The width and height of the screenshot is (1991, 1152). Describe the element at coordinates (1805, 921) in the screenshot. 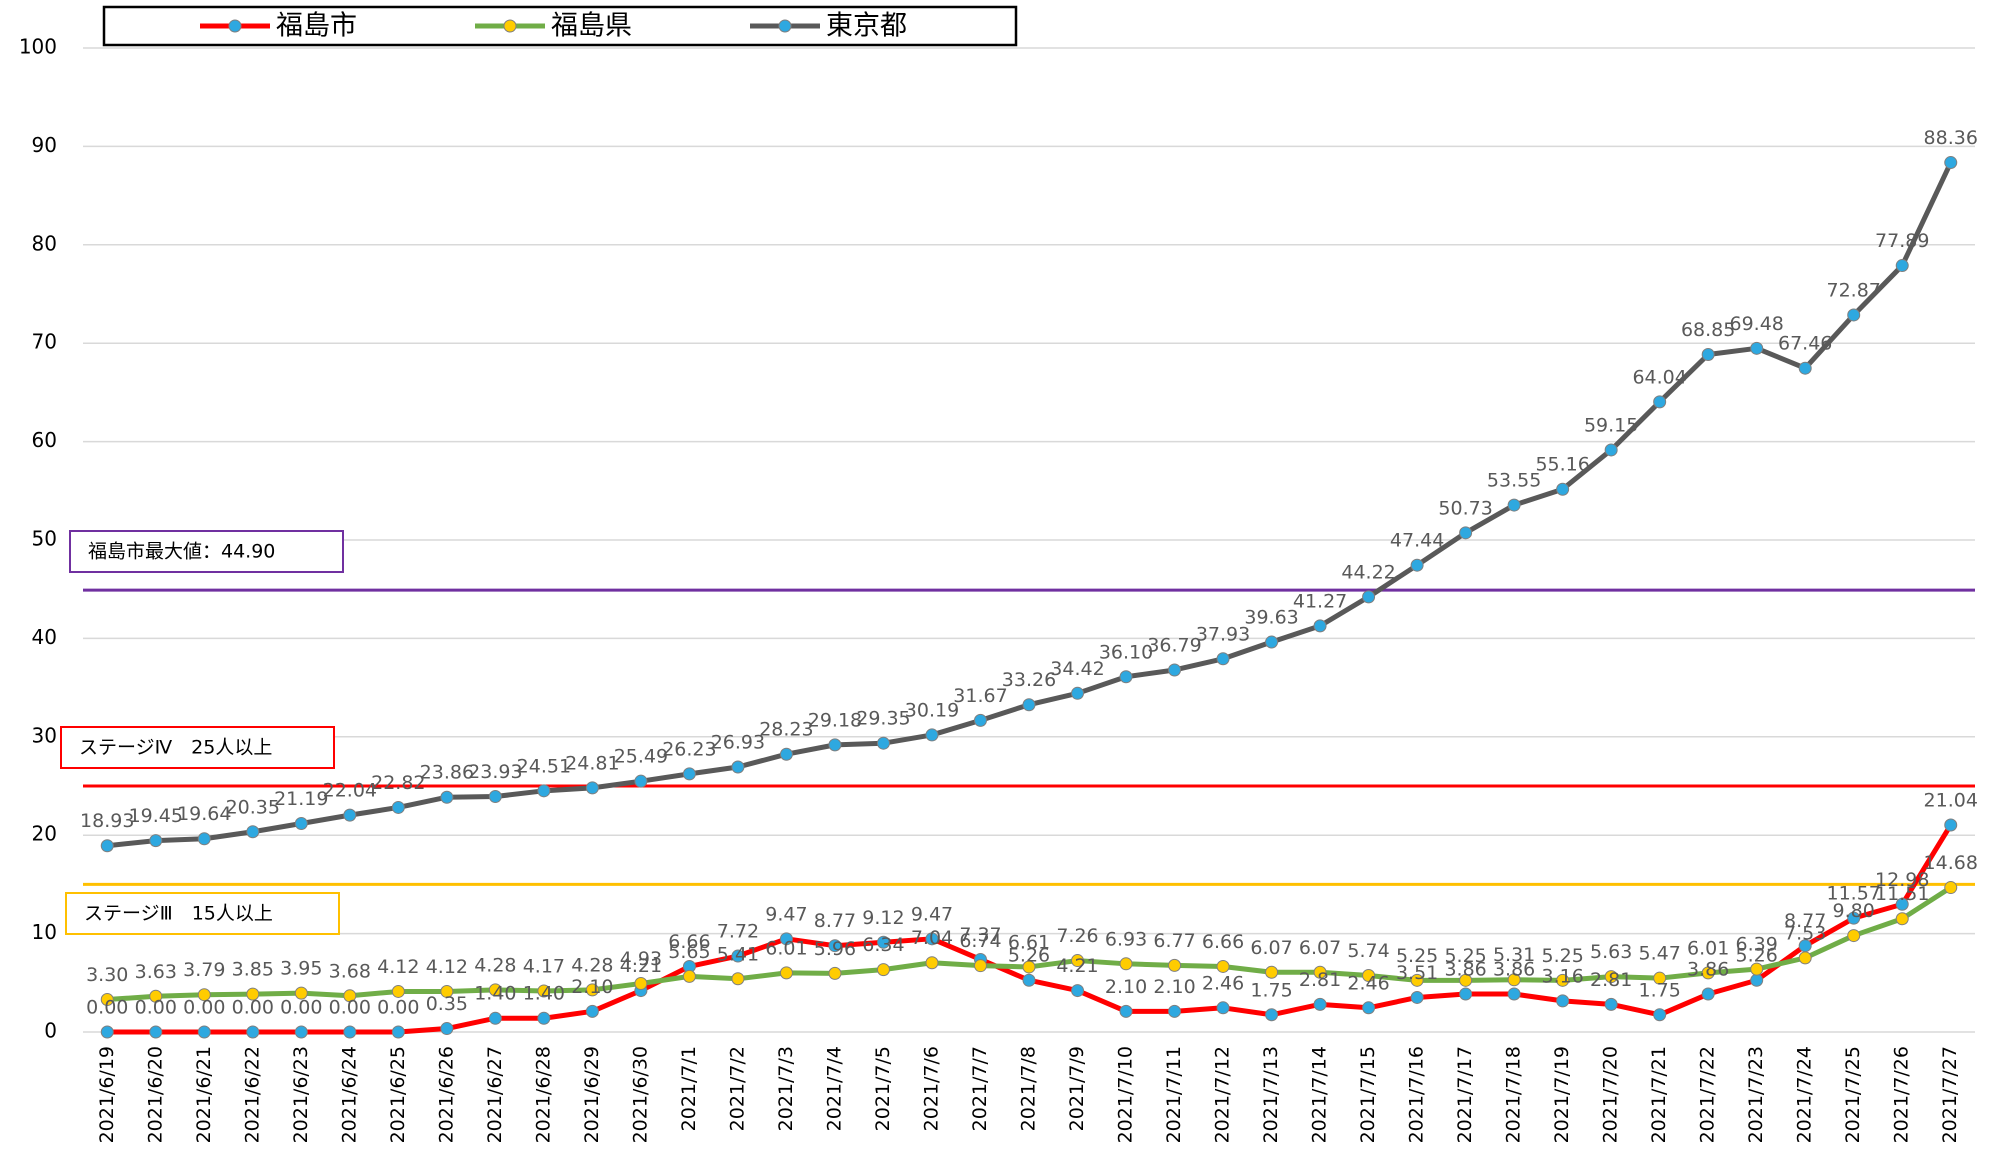

I see `data-label: 8.77` at that location.